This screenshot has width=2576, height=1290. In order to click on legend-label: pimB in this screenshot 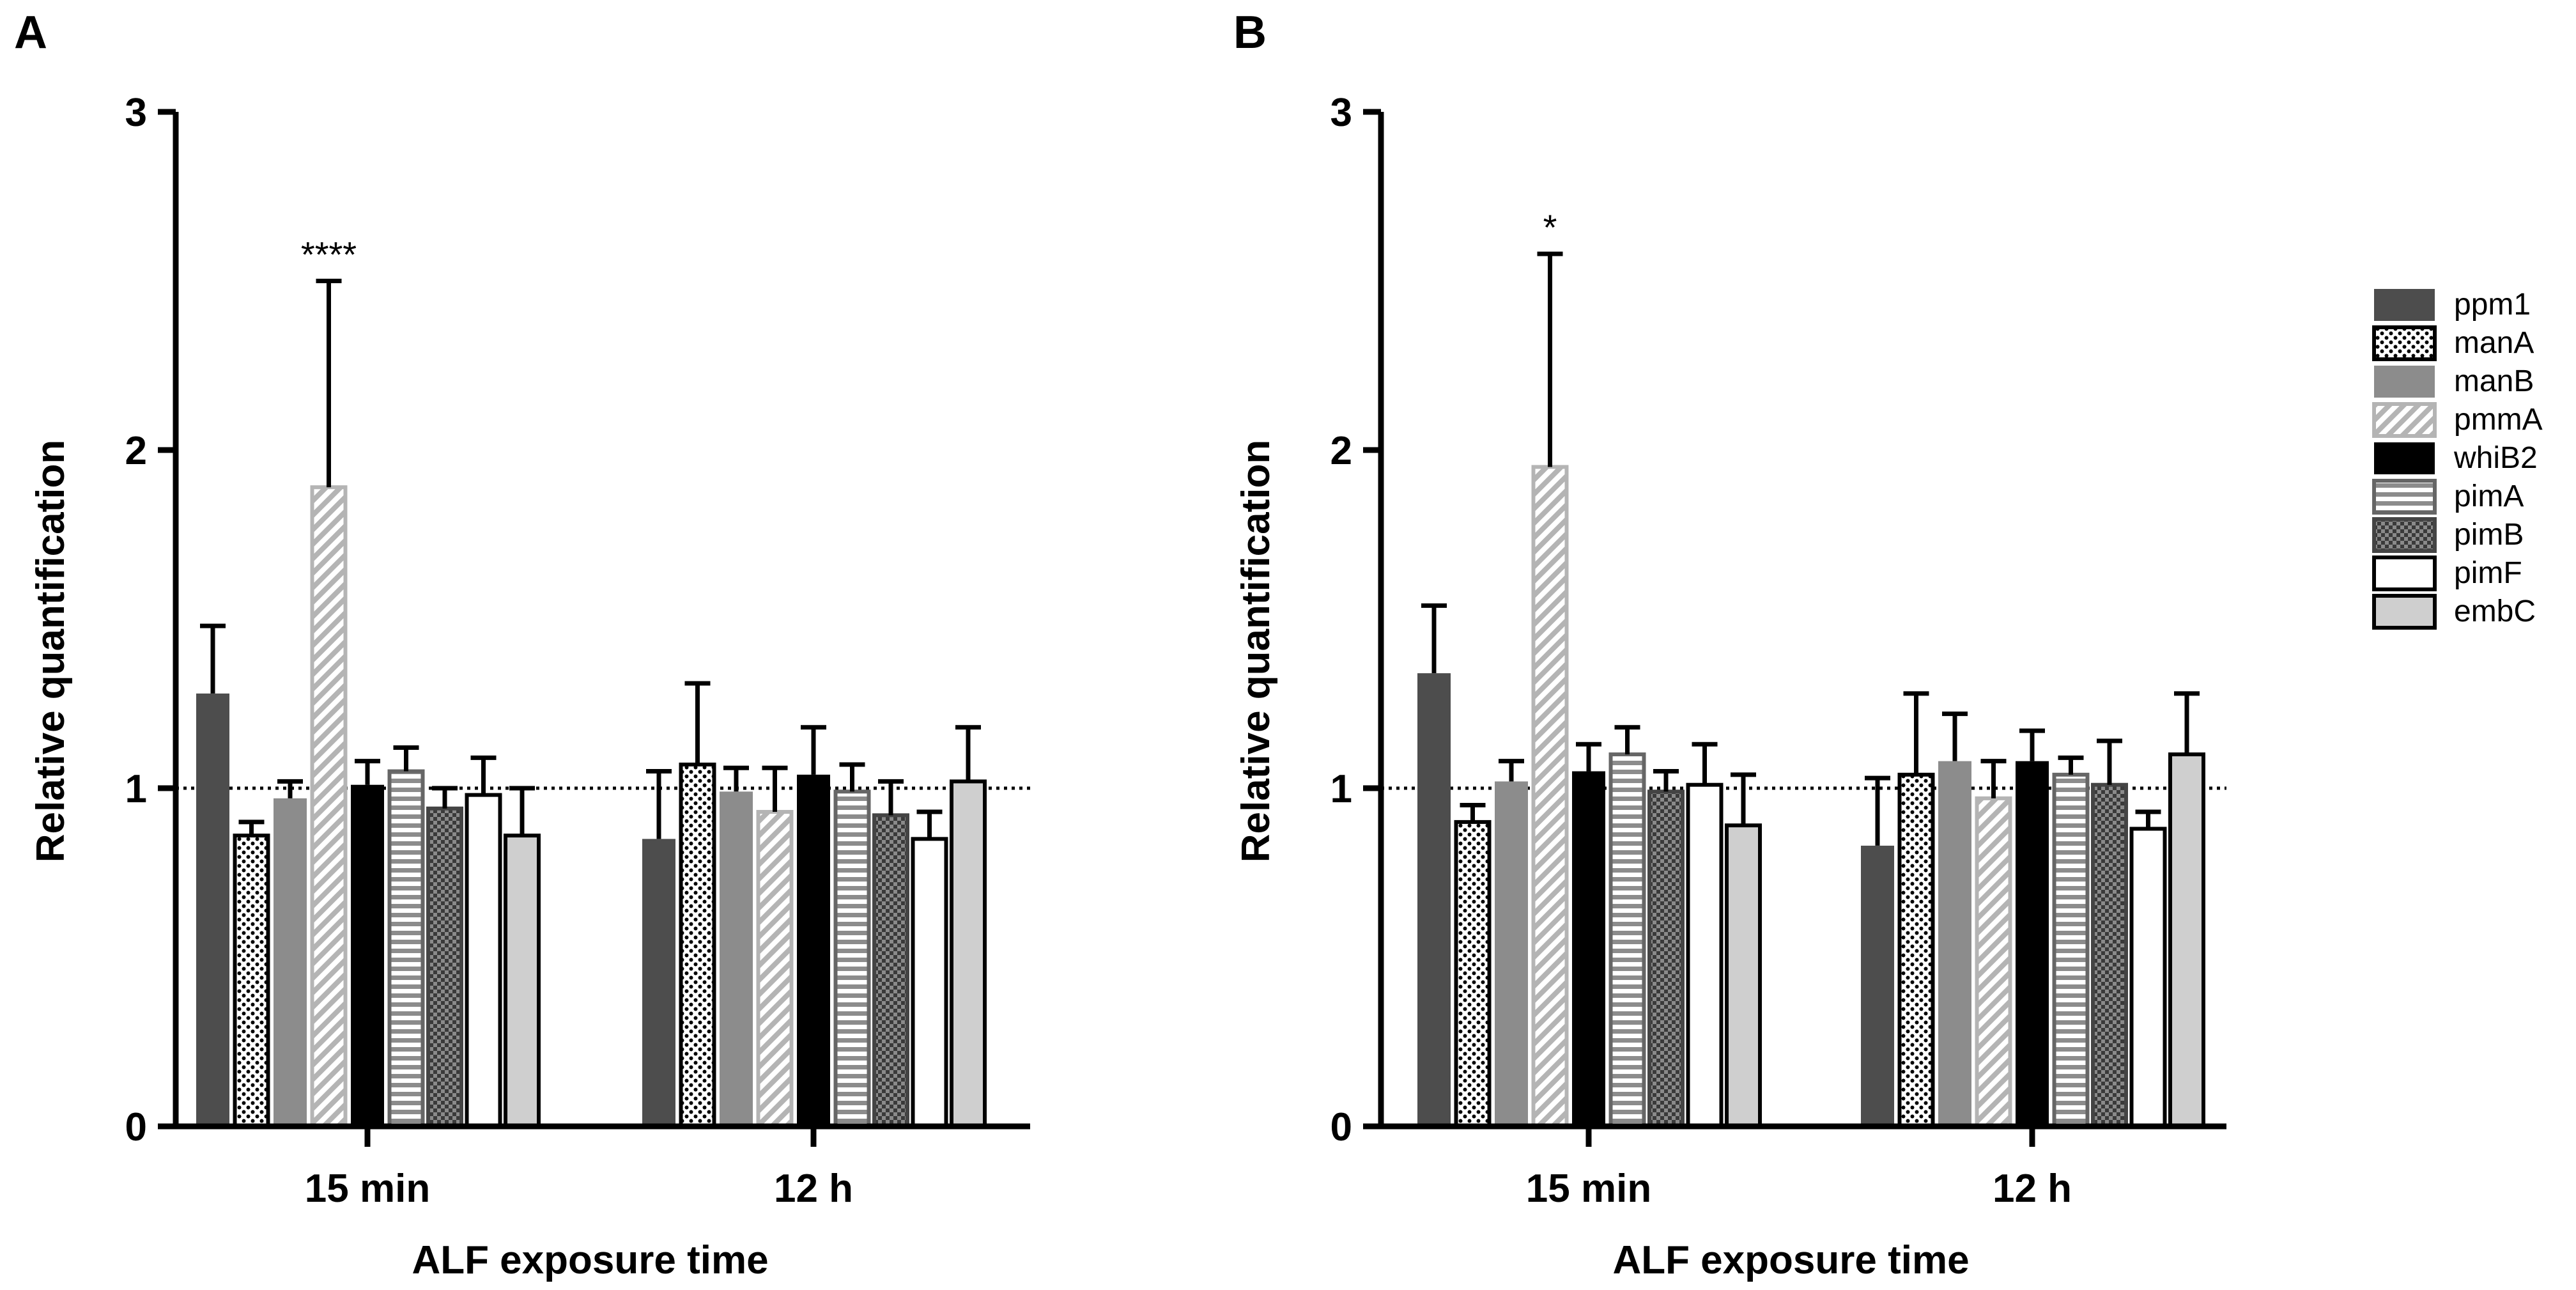, I will do `click(2489, 535)`.